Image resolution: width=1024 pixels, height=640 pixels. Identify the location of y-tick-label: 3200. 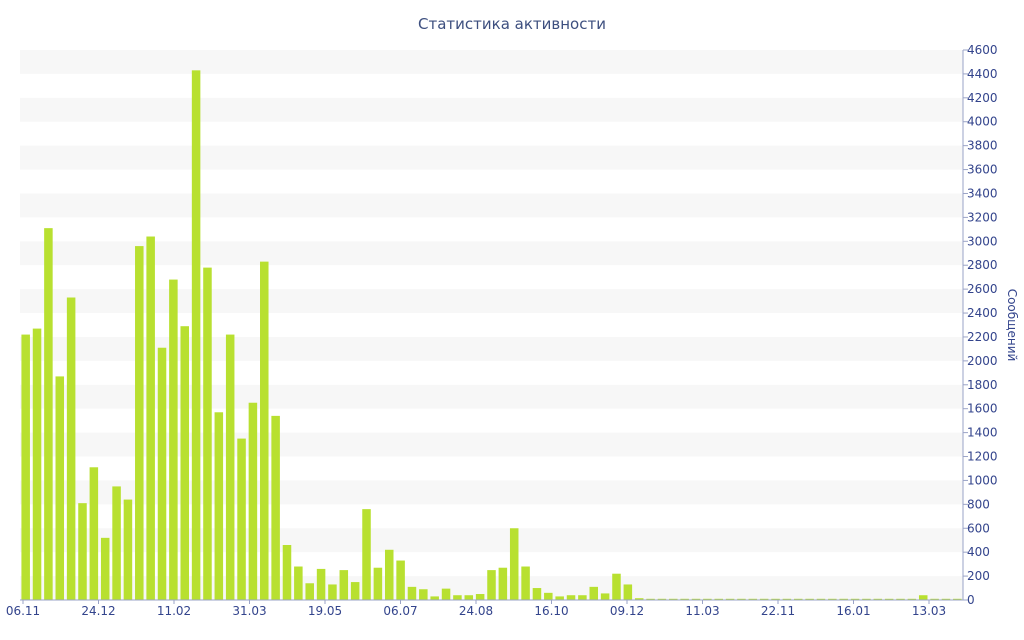
(982, 217).